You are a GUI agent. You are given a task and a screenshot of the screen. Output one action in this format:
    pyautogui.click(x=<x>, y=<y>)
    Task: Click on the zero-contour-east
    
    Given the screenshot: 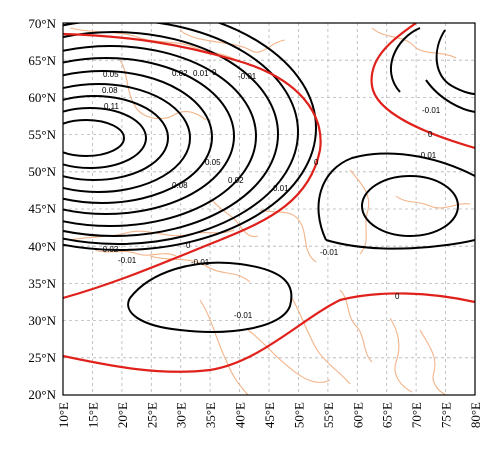 What is the action you would take?
    pyautogui.click(x=422, y=86)
    